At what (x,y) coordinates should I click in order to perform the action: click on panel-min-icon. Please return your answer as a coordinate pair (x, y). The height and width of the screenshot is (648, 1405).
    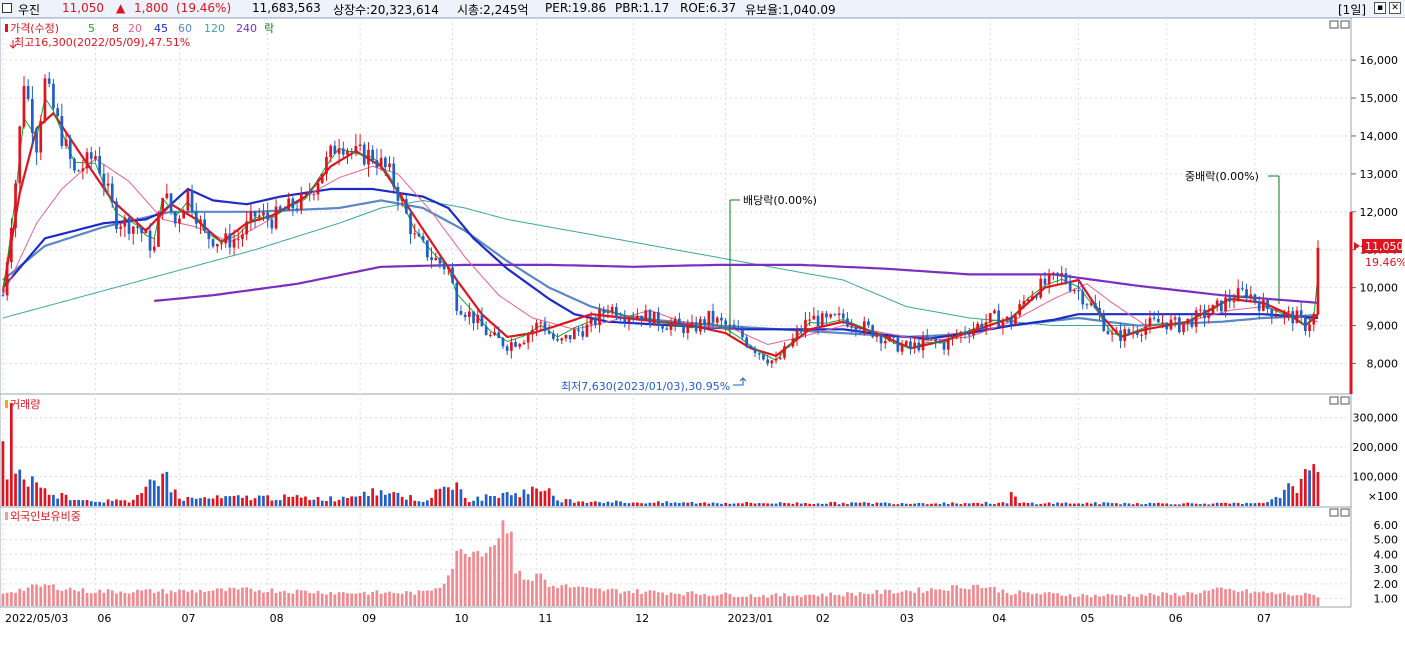
    Looking at the image, I should click on (1334, 400).